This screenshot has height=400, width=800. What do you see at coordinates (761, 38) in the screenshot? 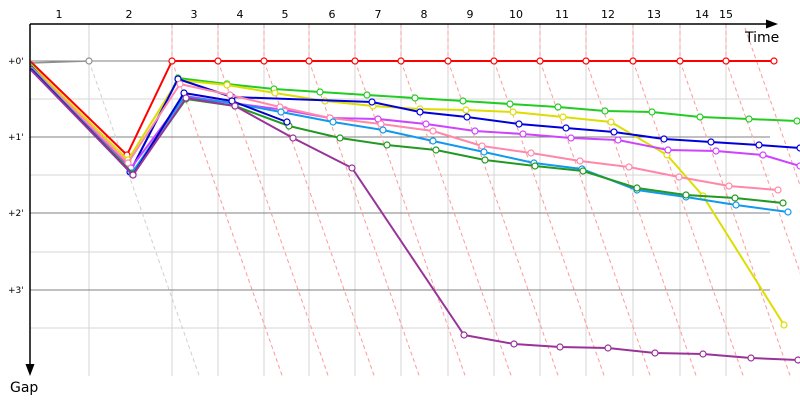
I see `x-axis-title: Time` at bounding box center [761, 38].